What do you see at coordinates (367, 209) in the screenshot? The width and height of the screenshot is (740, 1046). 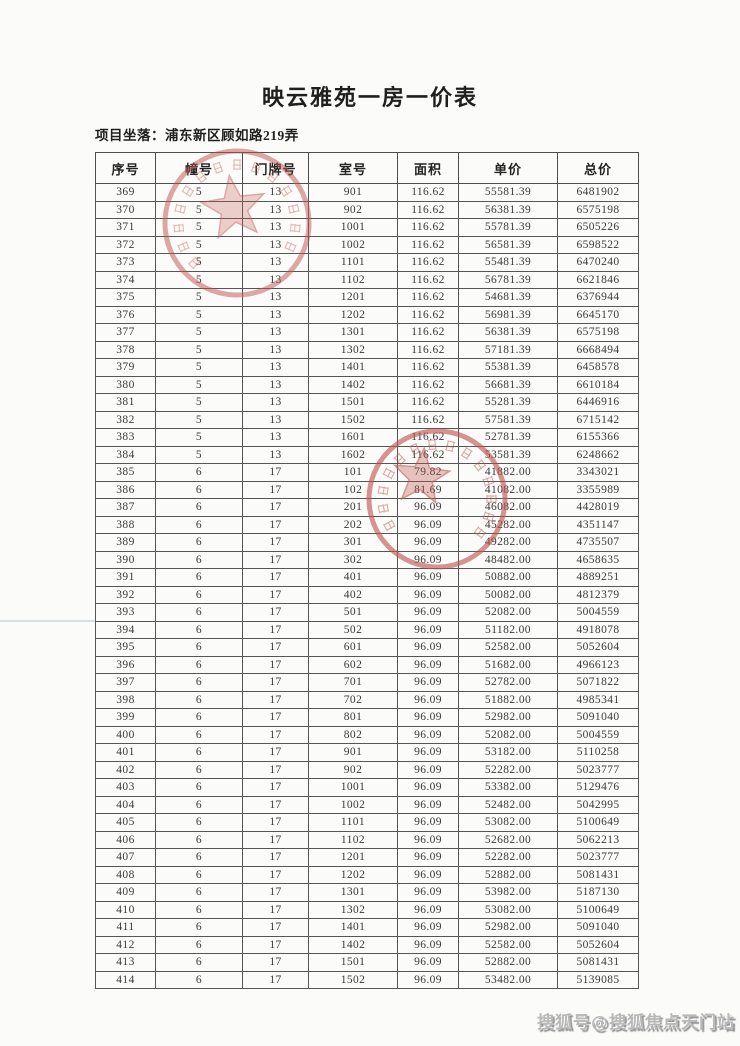 I see `table-row: 370 5 13 902 116.62 56381.39 6575198` at bounding box center [367, 209].